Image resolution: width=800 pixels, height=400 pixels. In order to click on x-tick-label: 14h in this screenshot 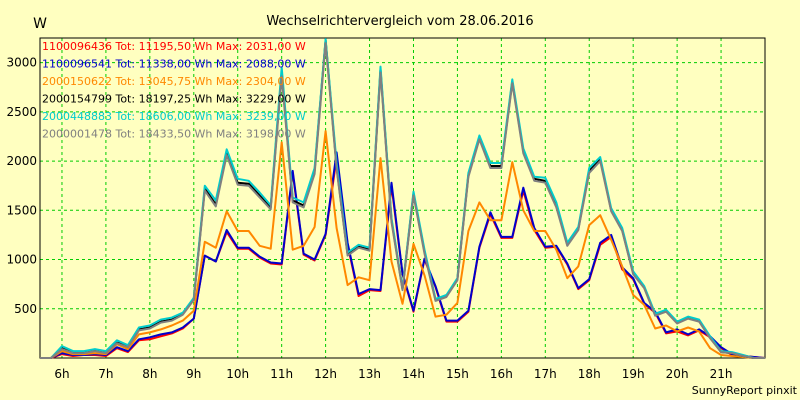, I will do `click(413, 374)`.